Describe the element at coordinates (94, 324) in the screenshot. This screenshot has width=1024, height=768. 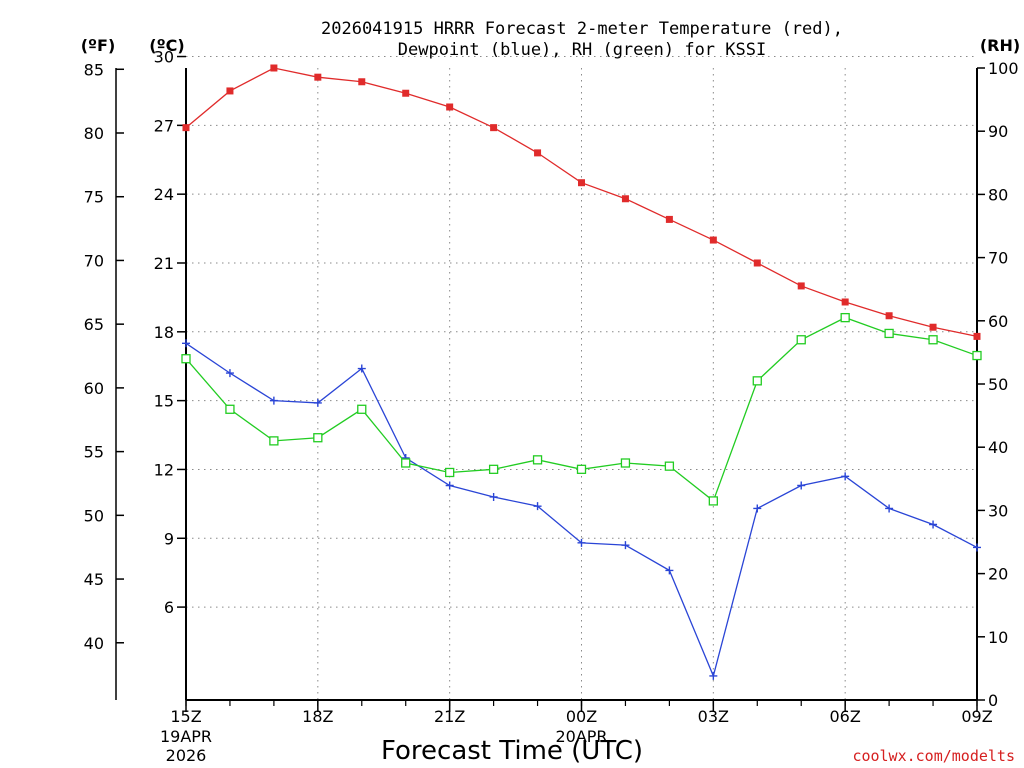
I see `fahrenheit-tick-label: 65` at that location.